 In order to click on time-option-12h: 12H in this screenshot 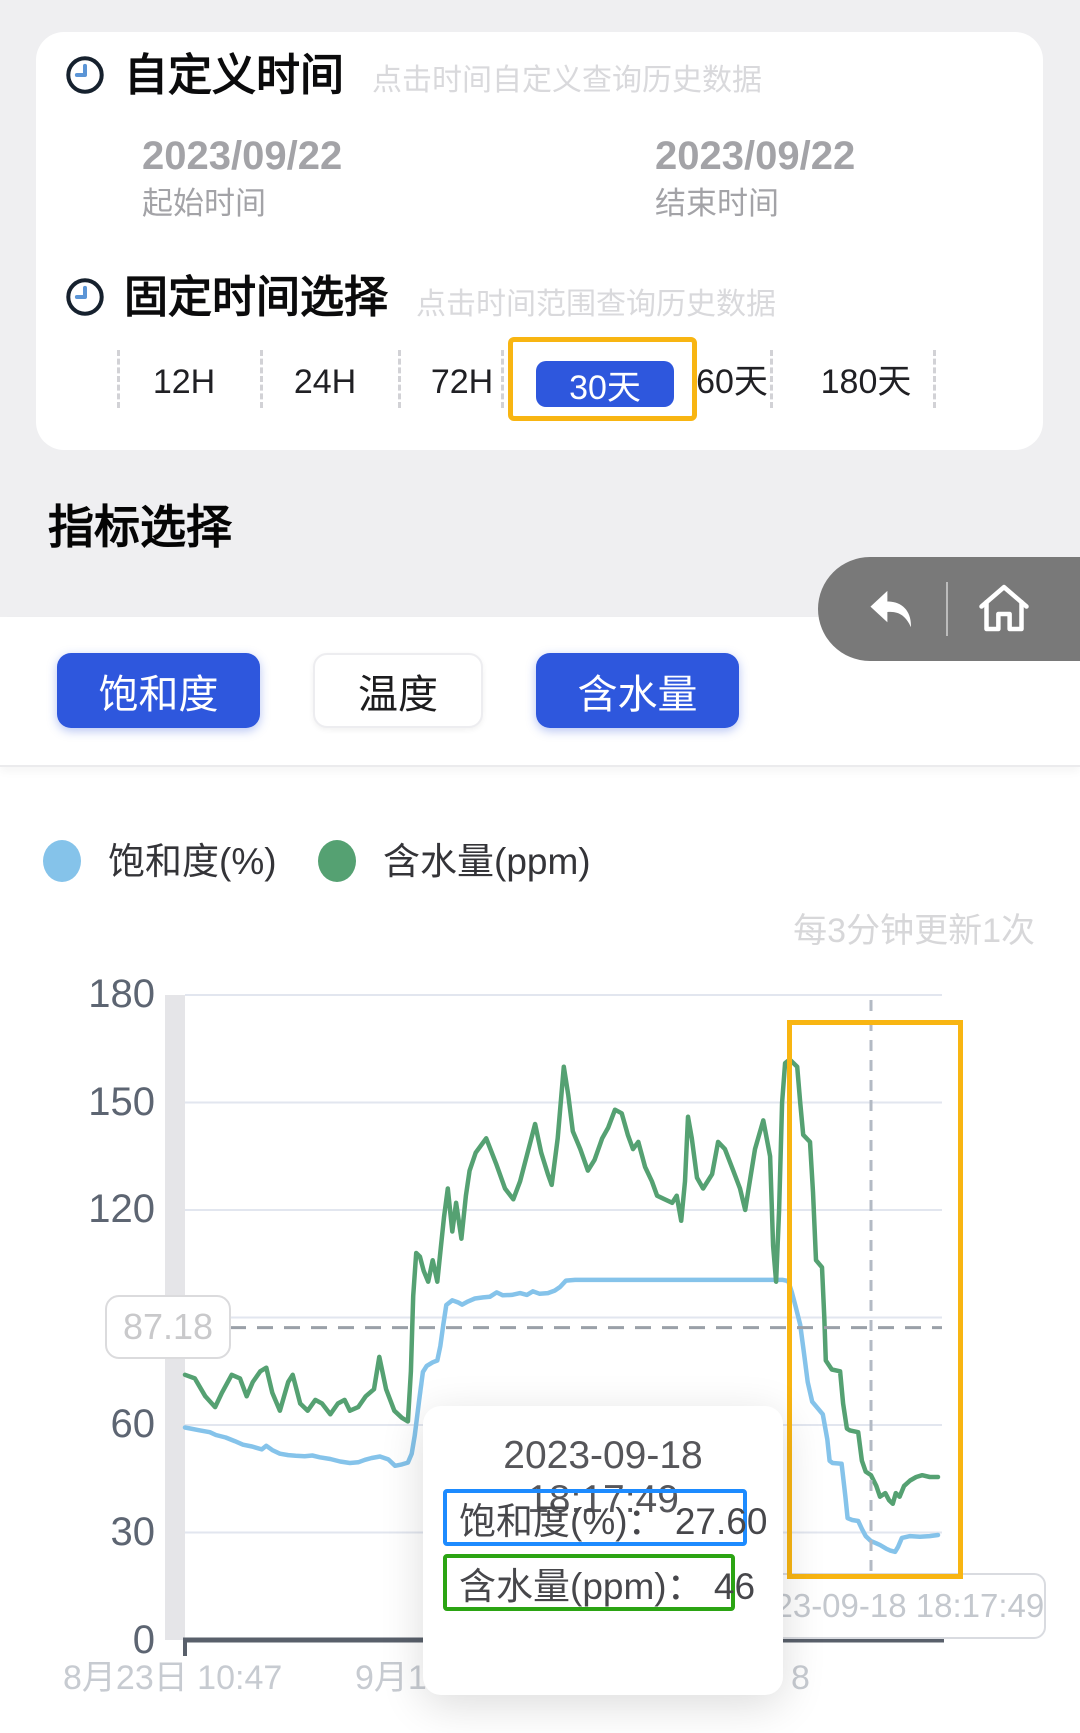, I will do `click(184, 382)`.